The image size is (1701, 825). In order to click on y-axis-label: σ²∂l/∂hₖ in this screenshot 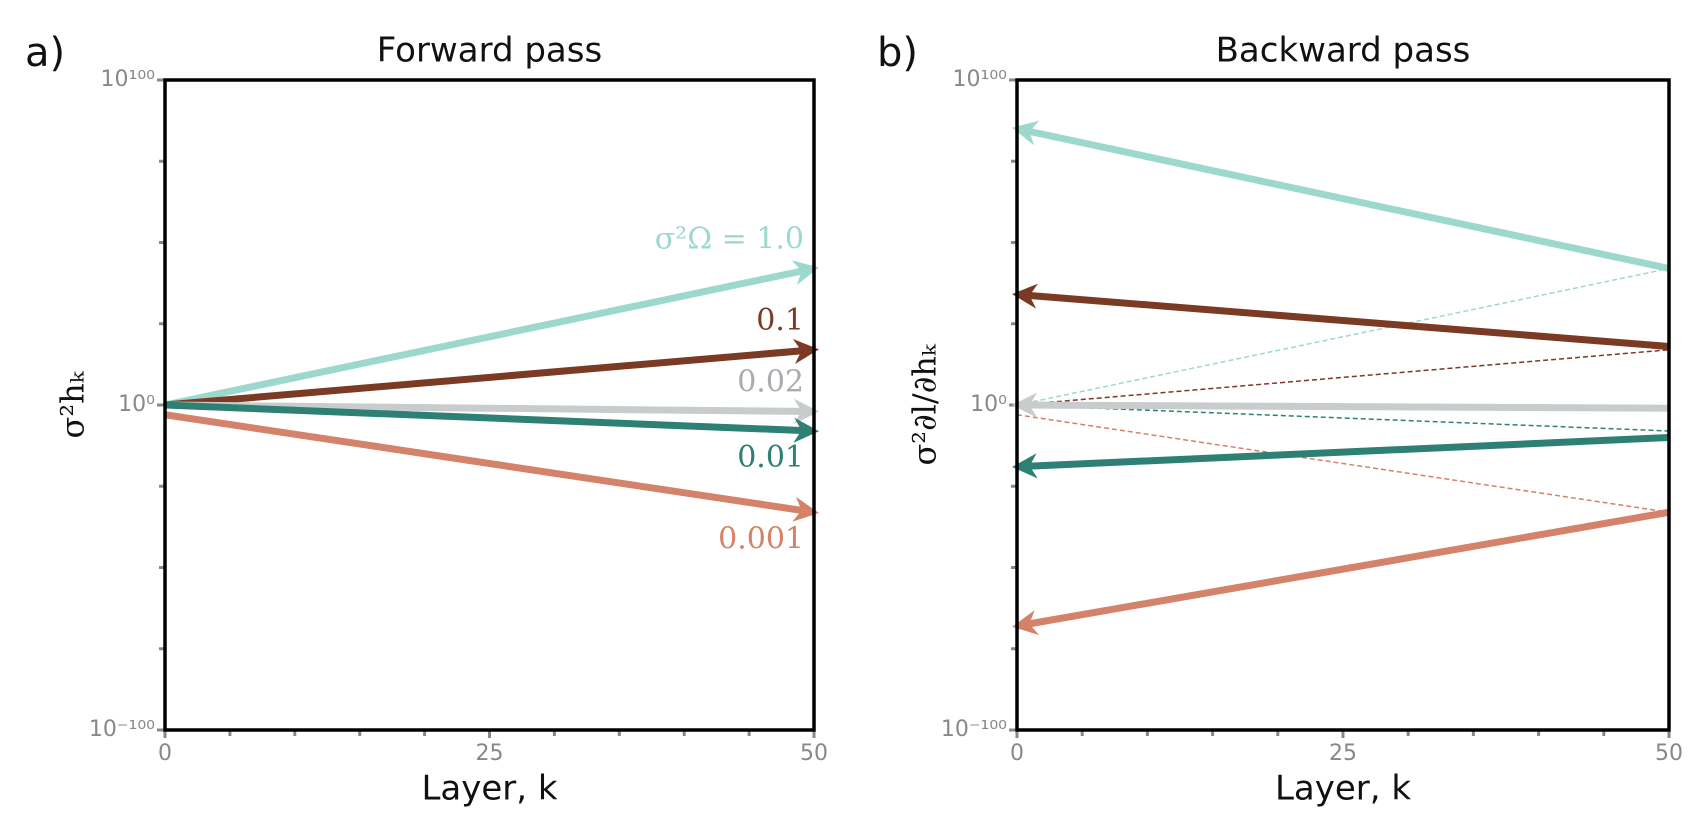, I will do `click(925, 404)`.